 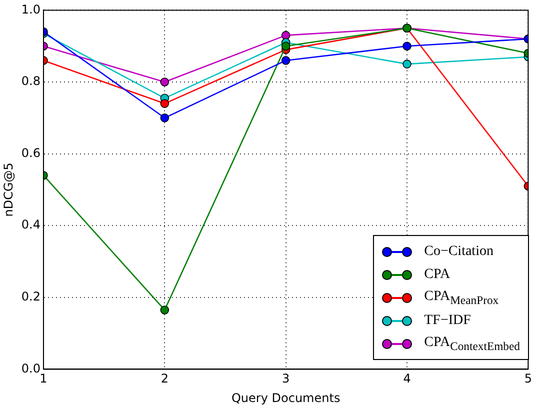 I want to click on x-axis-title: Query Documents, so click(x=285, y=397).